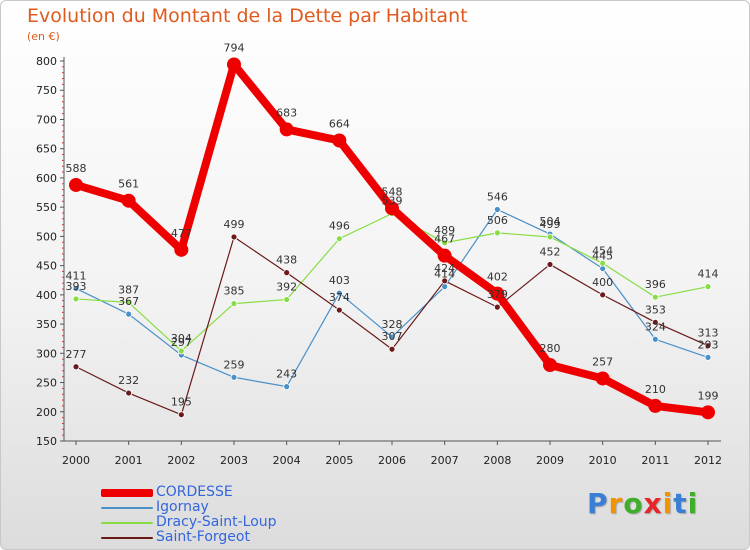 Image resolution: width=750 pixels, height=550 pixels. I want to click on data-label: 353, so click(655, 309).